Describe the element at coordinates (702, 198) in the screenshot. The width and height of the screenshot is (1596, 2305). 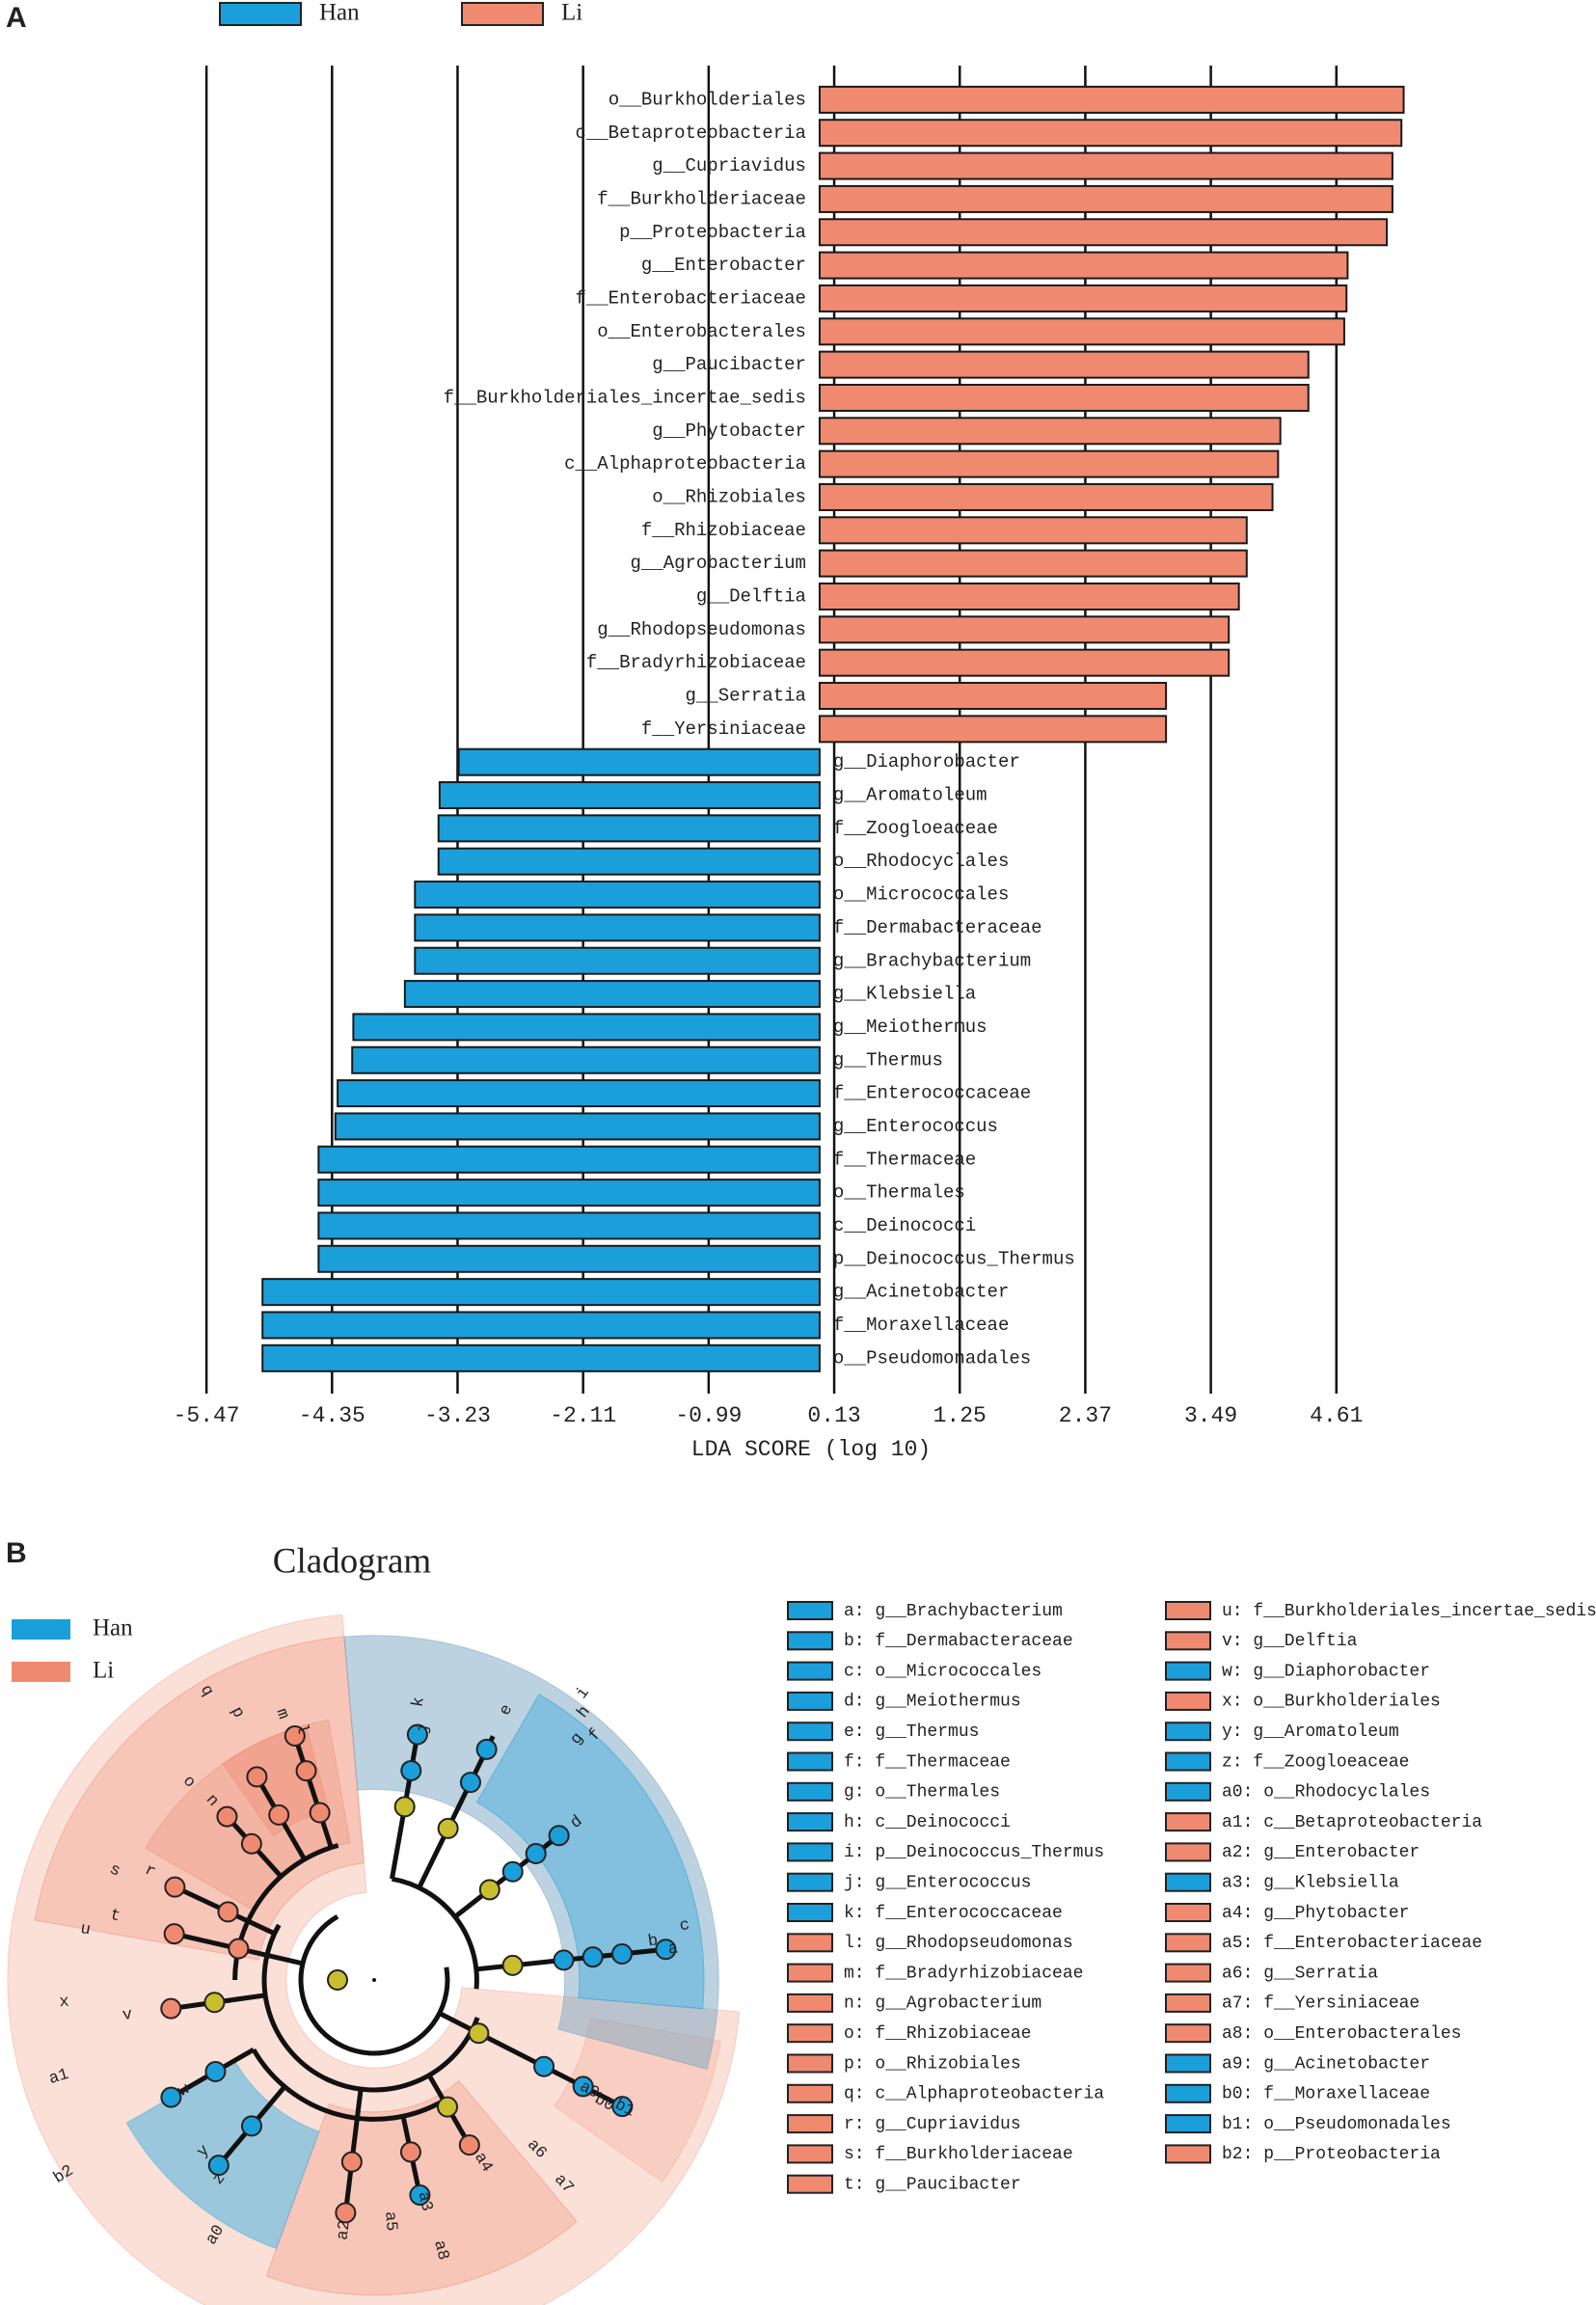
I see `category-label: f__Burkholderiaceae` at that location.